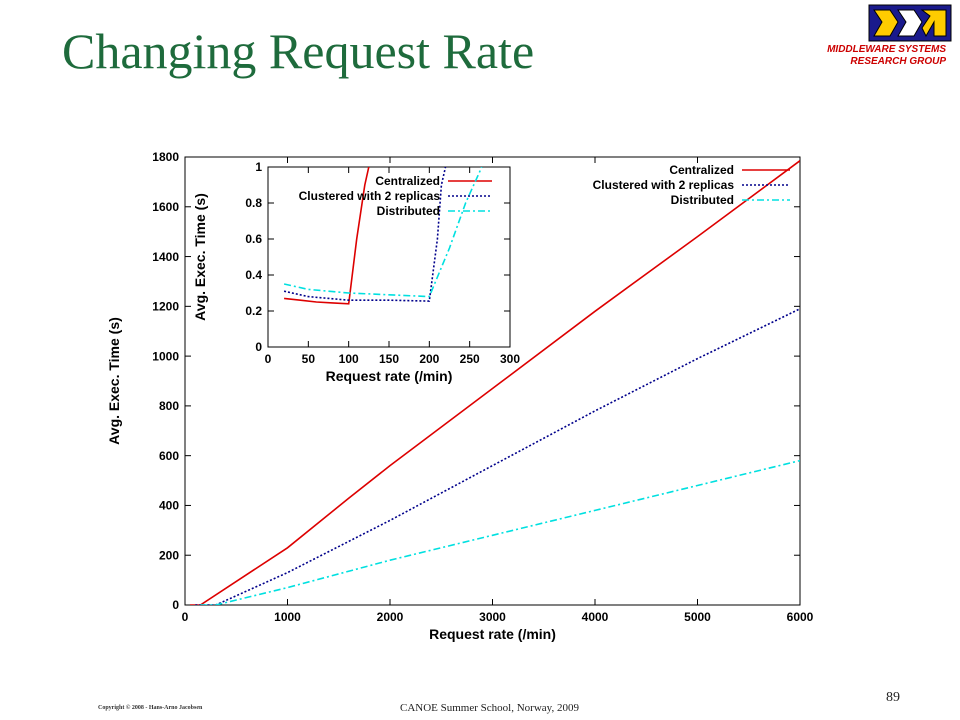  I want to click on main-legend-label-3: Distributed, so click(702, 200).